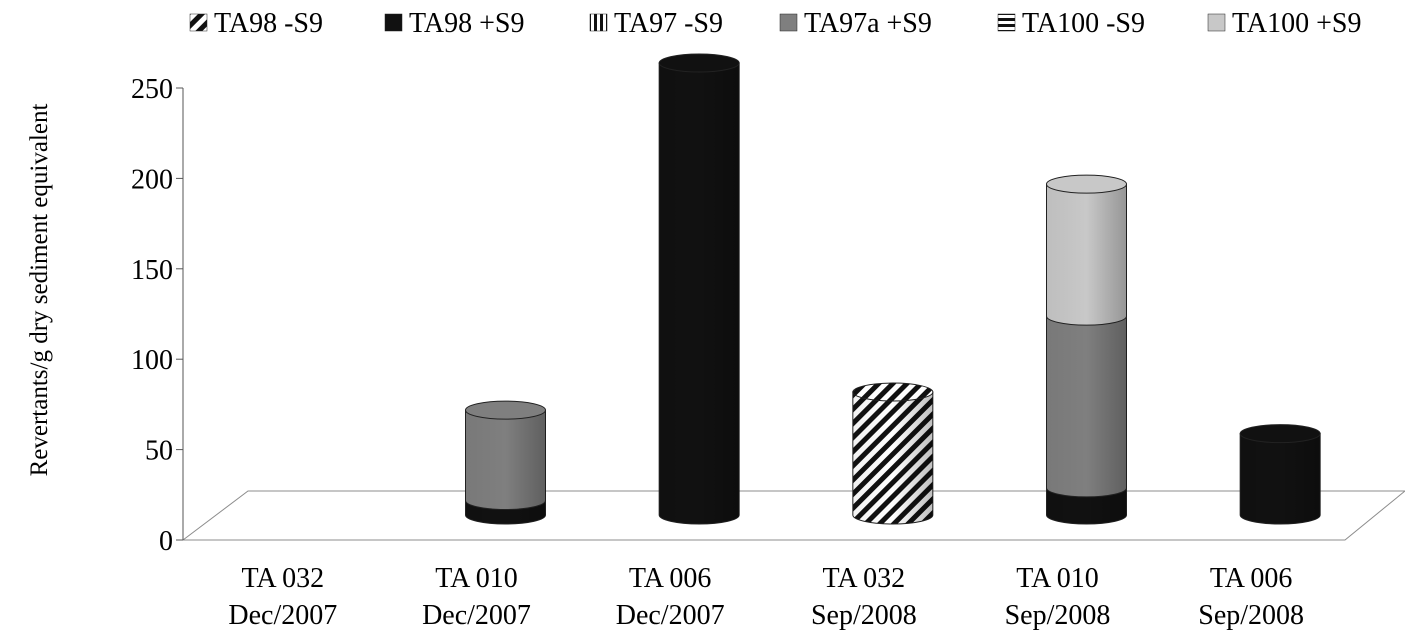 The image size is (1405, 644). I want to click on legend-label: TA100 -S9, so click(1083, 23).